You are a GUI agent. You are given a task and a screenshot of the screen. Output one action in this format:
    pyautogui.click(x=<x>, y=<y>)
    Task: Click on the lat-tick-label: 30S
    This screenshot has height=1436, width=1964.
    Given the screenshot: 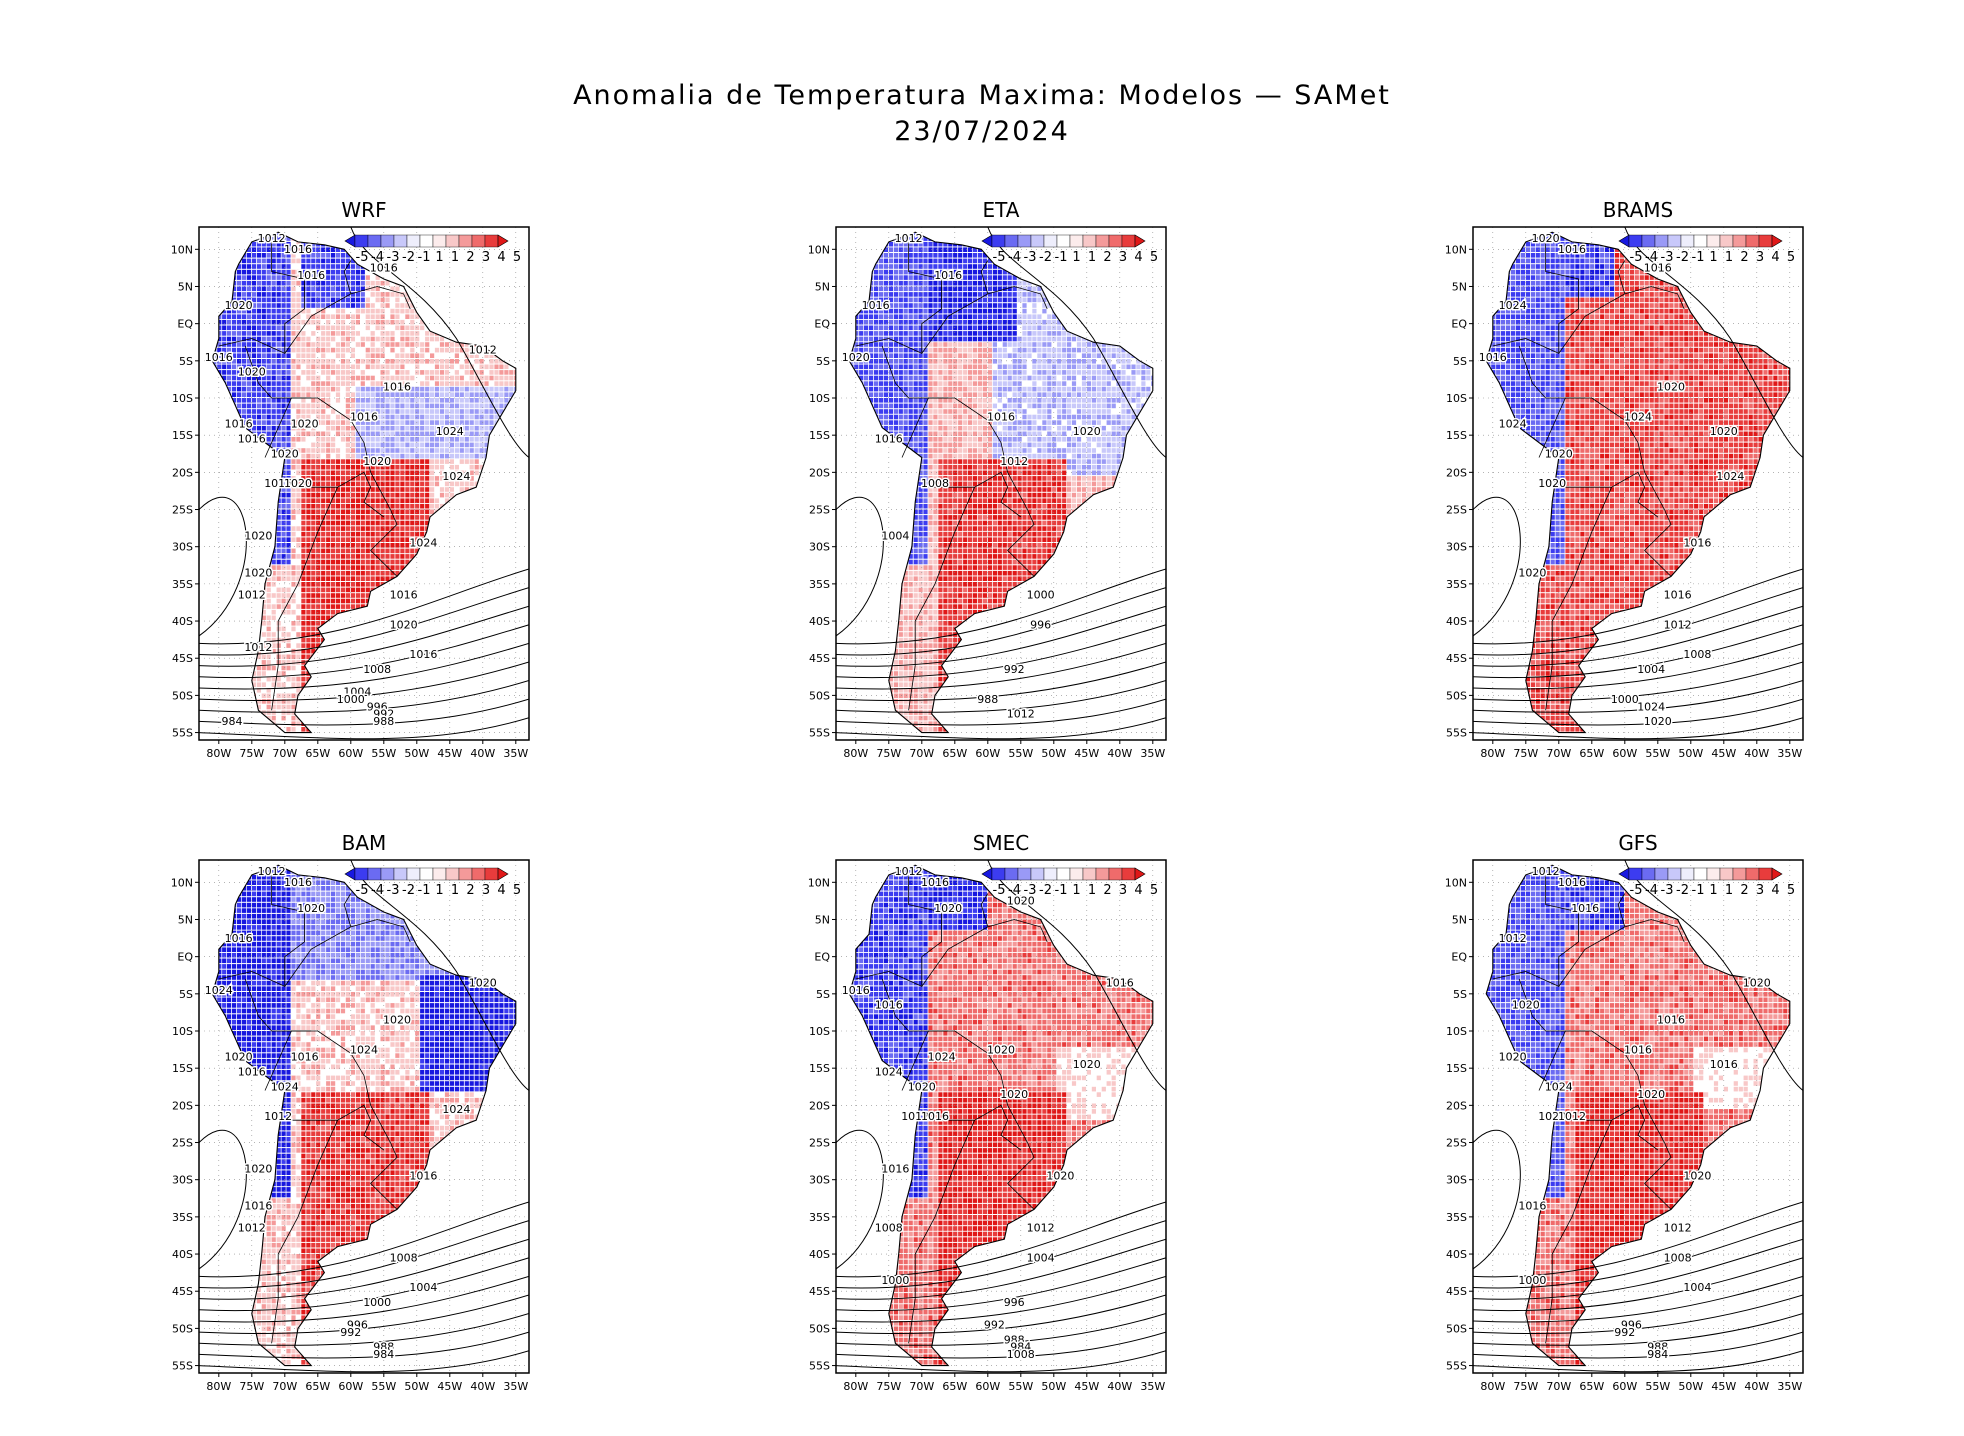 What is the action you would take?
    pyautogui.click(x=1456, y=1180)
    